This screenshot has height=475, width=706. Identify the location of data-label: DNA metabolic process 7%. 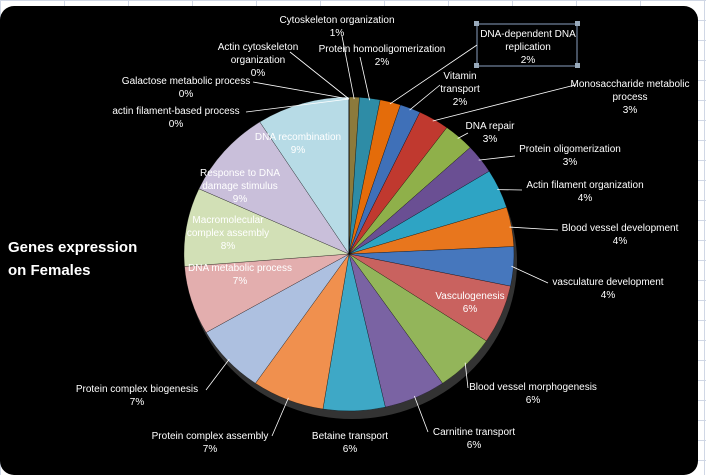
(240, 275).